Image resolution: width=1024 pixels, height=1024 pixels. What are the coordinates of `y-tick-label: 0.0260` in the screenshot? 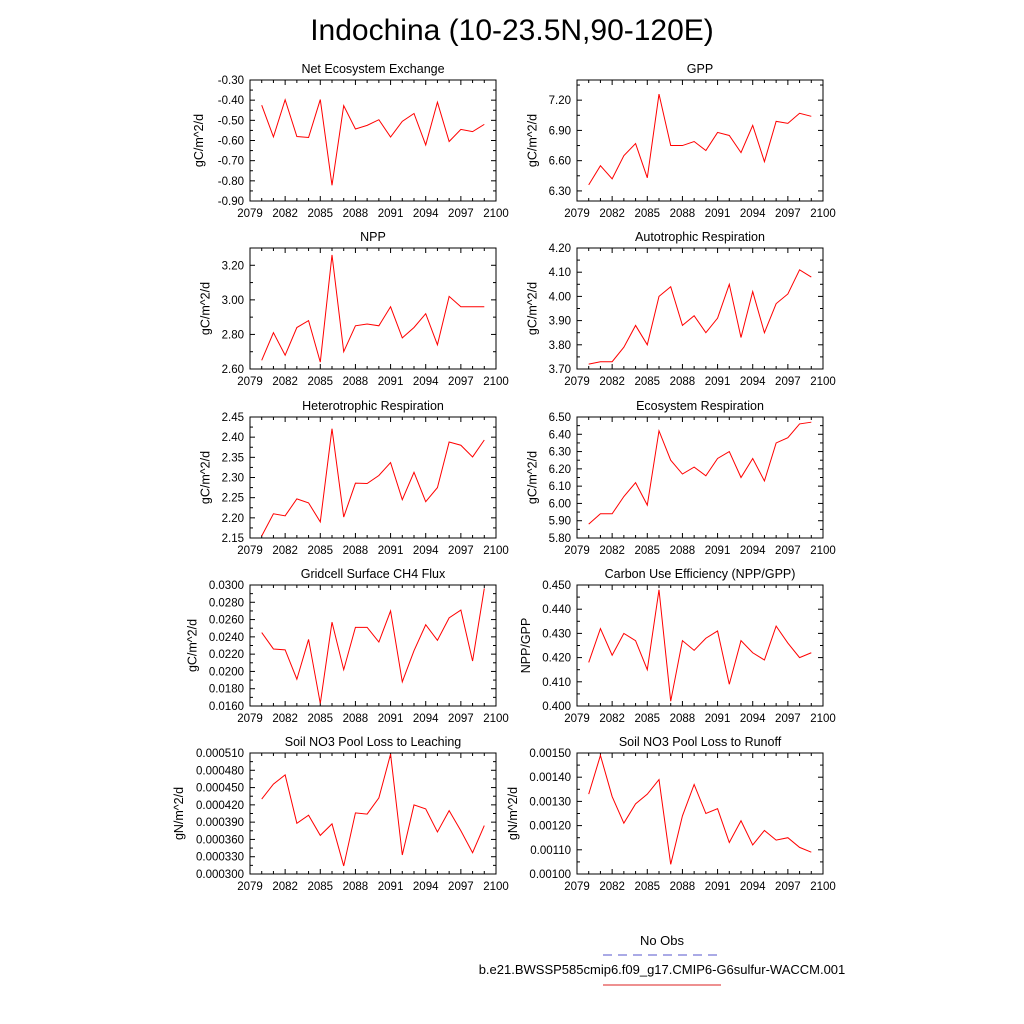 It's located at (226, 621).